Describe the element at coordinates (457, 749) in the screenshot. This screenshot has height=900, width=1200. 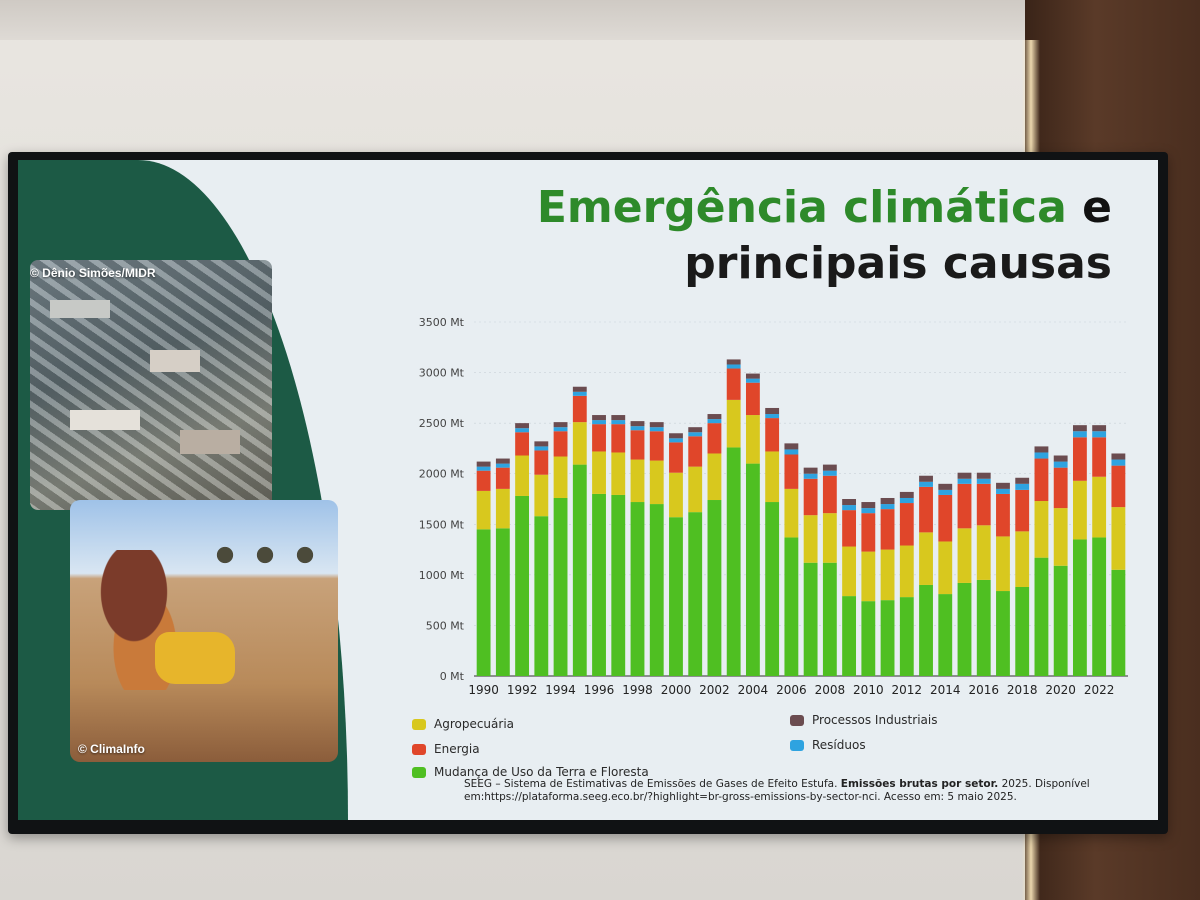
I see `legend-label: Energia` at that location.